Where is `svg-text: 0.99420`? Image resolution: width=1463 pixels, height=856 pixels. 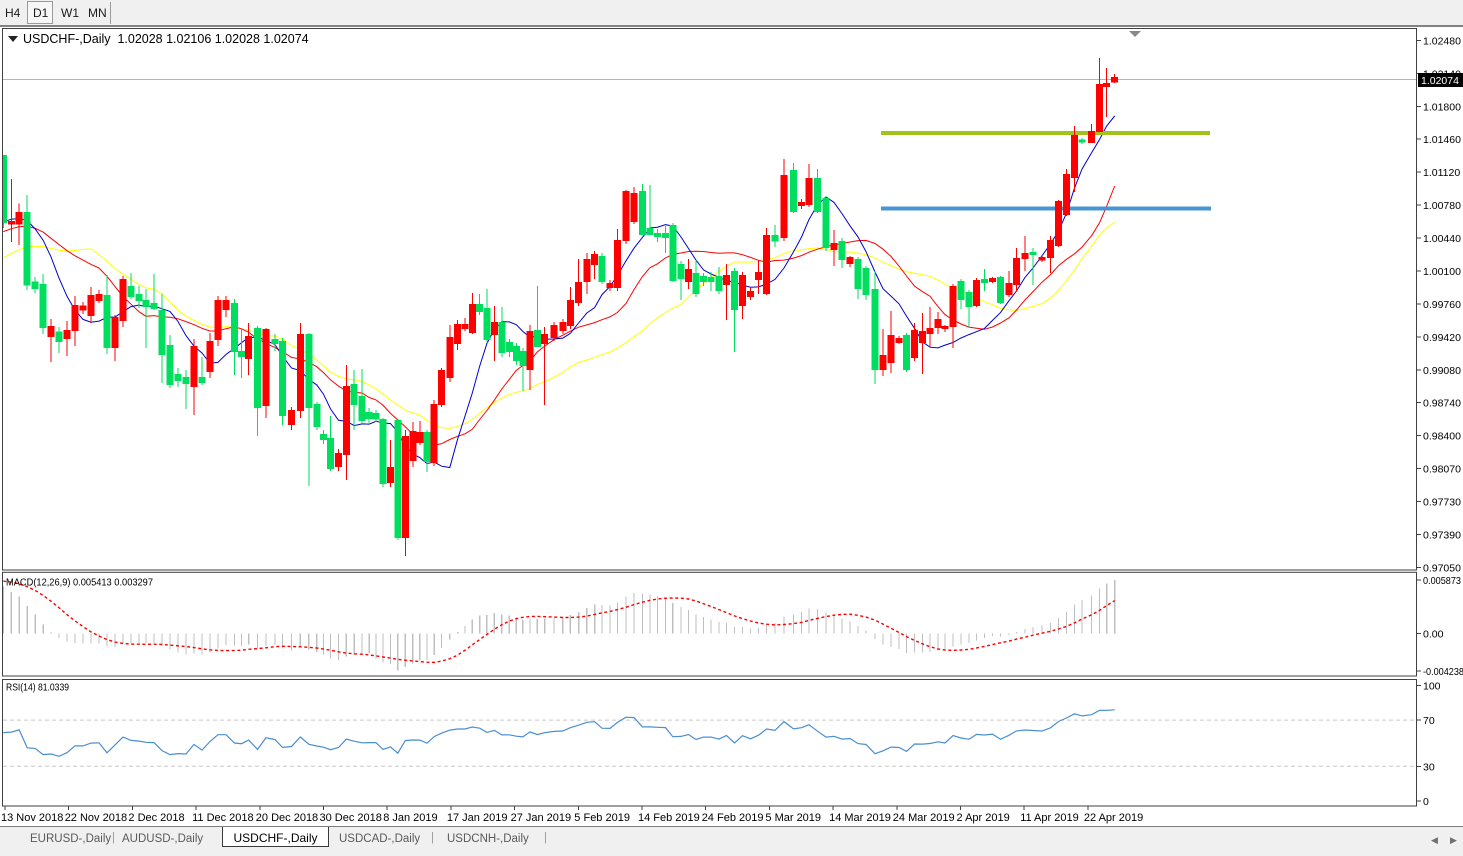
svg-text: 0.99420 is located at coordinates (1442, 338).